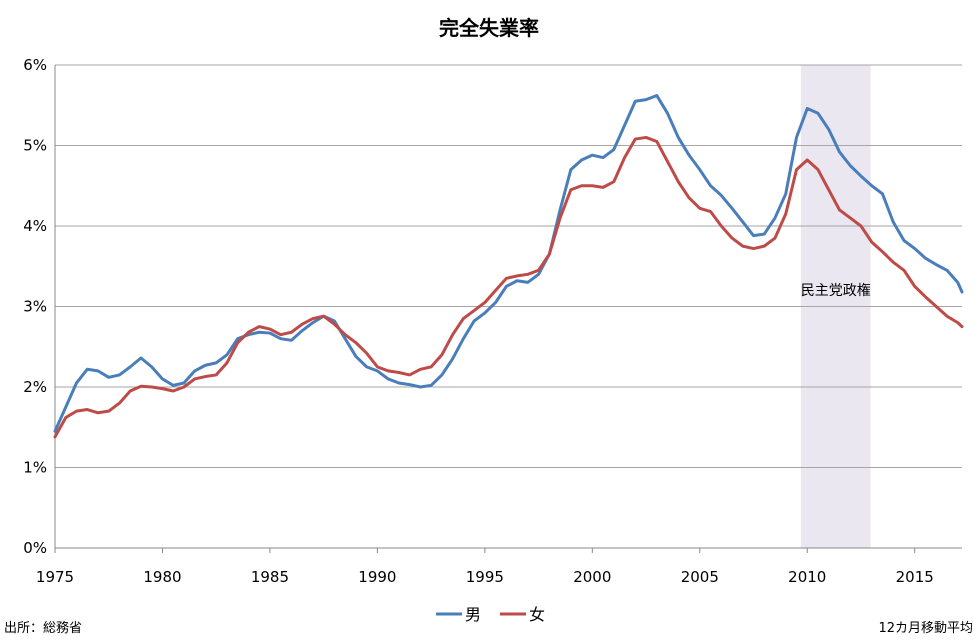 This screenshot has height=640, width=979. Describe the element at coordinates (485, 567) in the screenshot. I see `x-axis-ticks: 1975 1980 1985 1990 1995 2000 2005 2010 2015` at that location.